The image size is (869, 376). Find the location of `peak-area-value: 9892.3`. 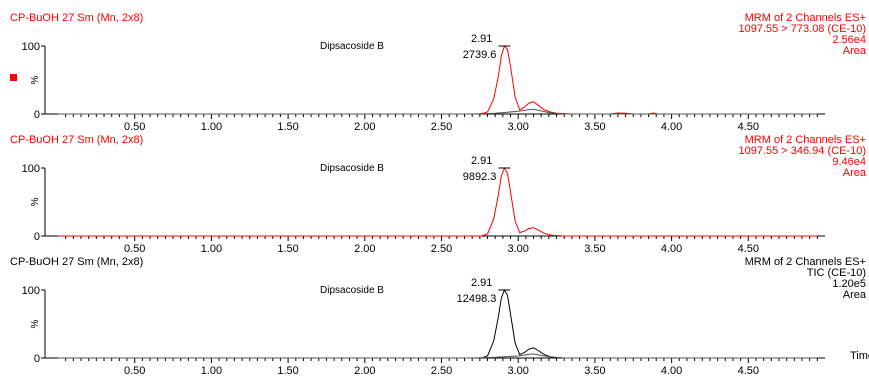

peak-area-value: 9892.3 is located at coordinates (480, 177).